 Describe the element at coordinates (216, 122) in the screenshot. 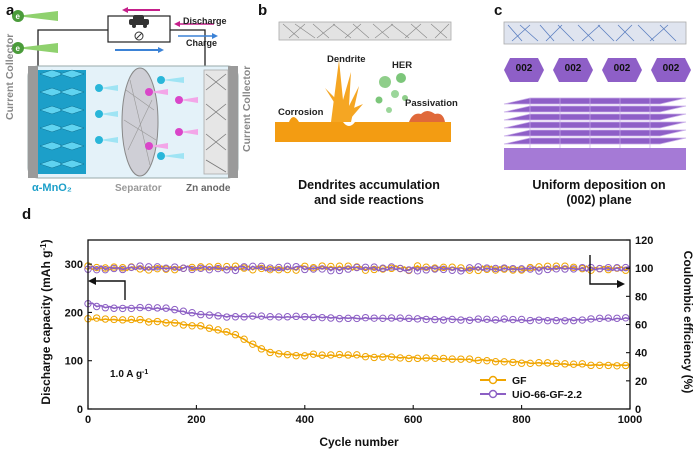

I see `zinc-anode` at that location.